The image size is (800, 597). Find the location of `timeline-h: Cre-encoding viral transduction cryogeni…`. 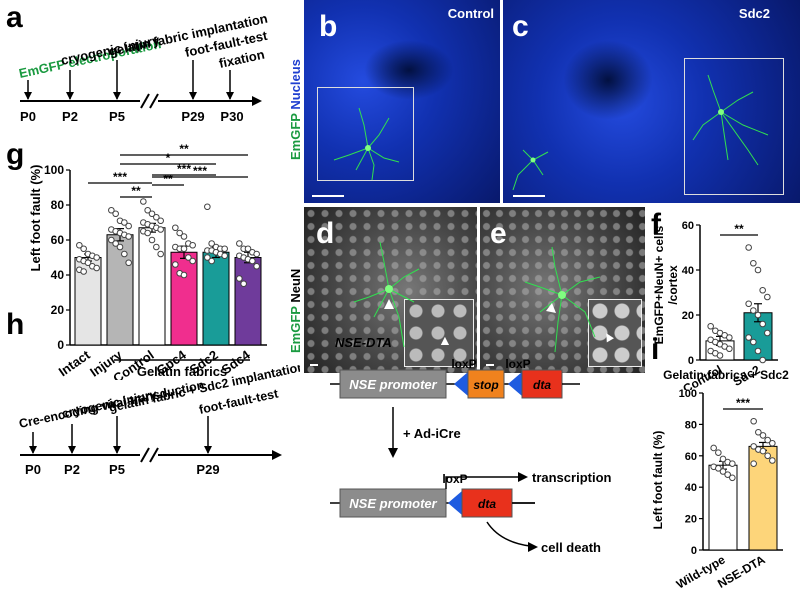

timeline-h: Cre-encoding viral transduction cryogeni… is located at coordinates (159, 418).